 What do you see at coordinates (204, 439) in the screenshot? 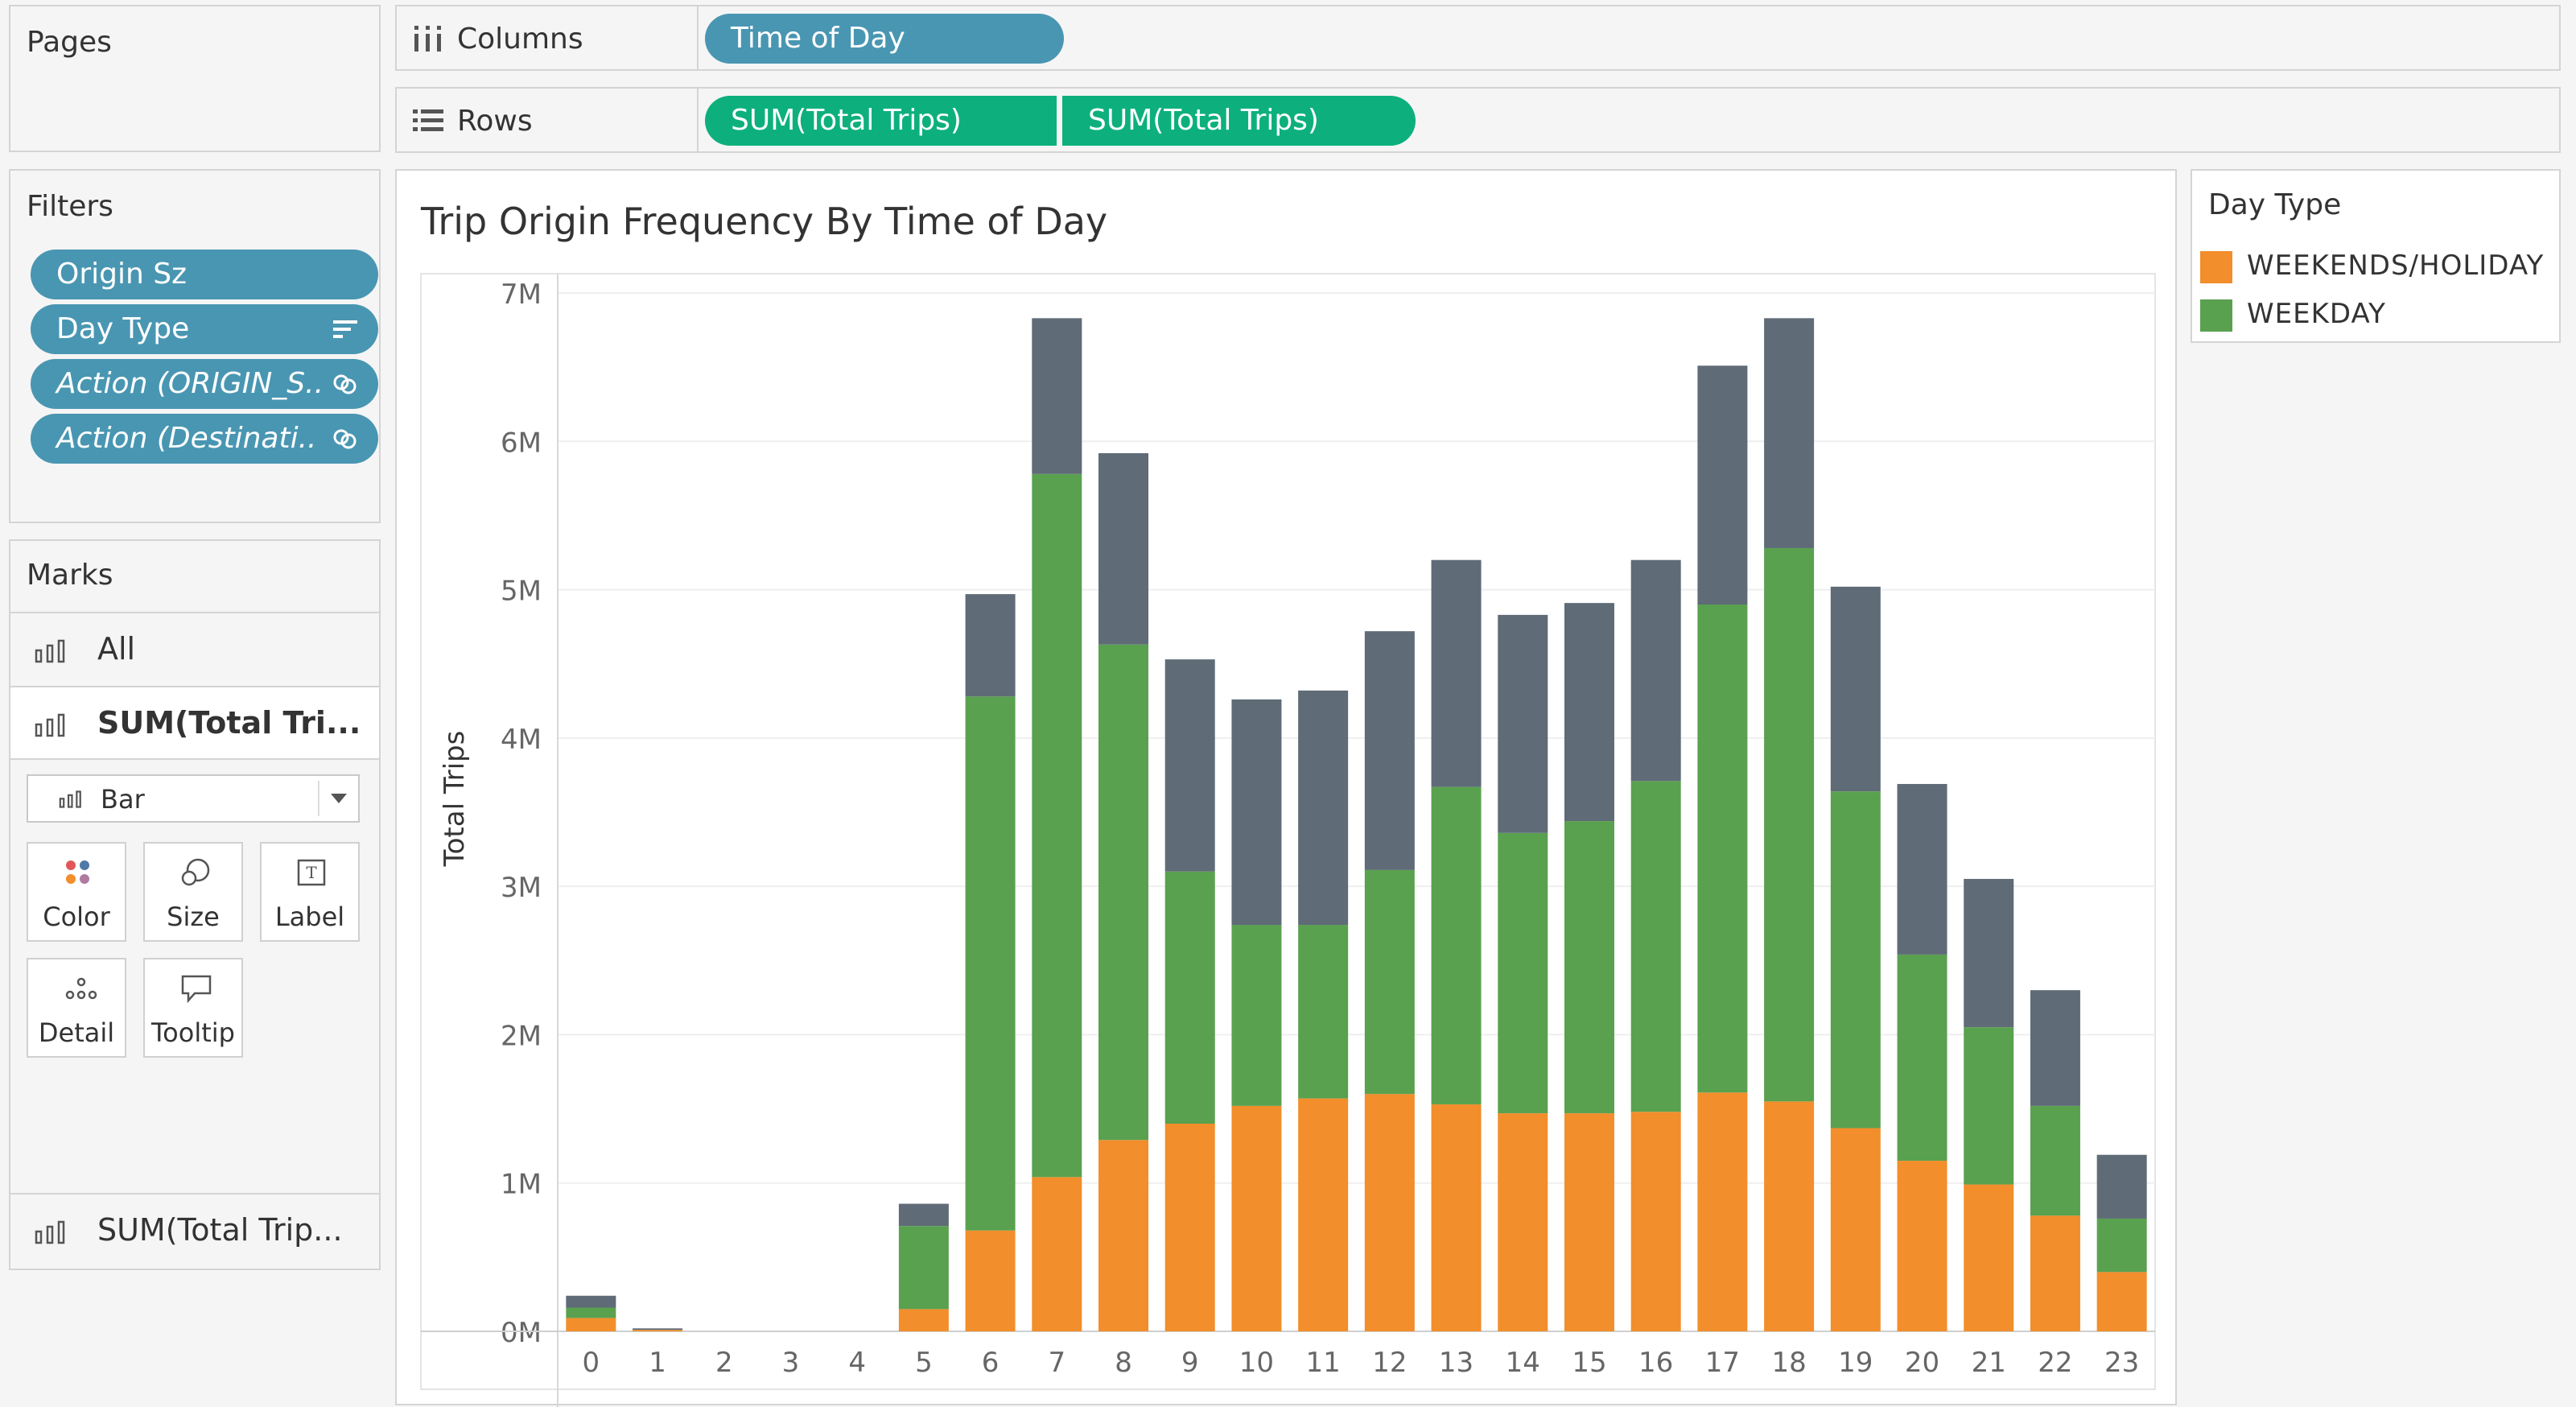
I see `filter-action-destination: Action (Destinati..` at bounding box center [204, 439].